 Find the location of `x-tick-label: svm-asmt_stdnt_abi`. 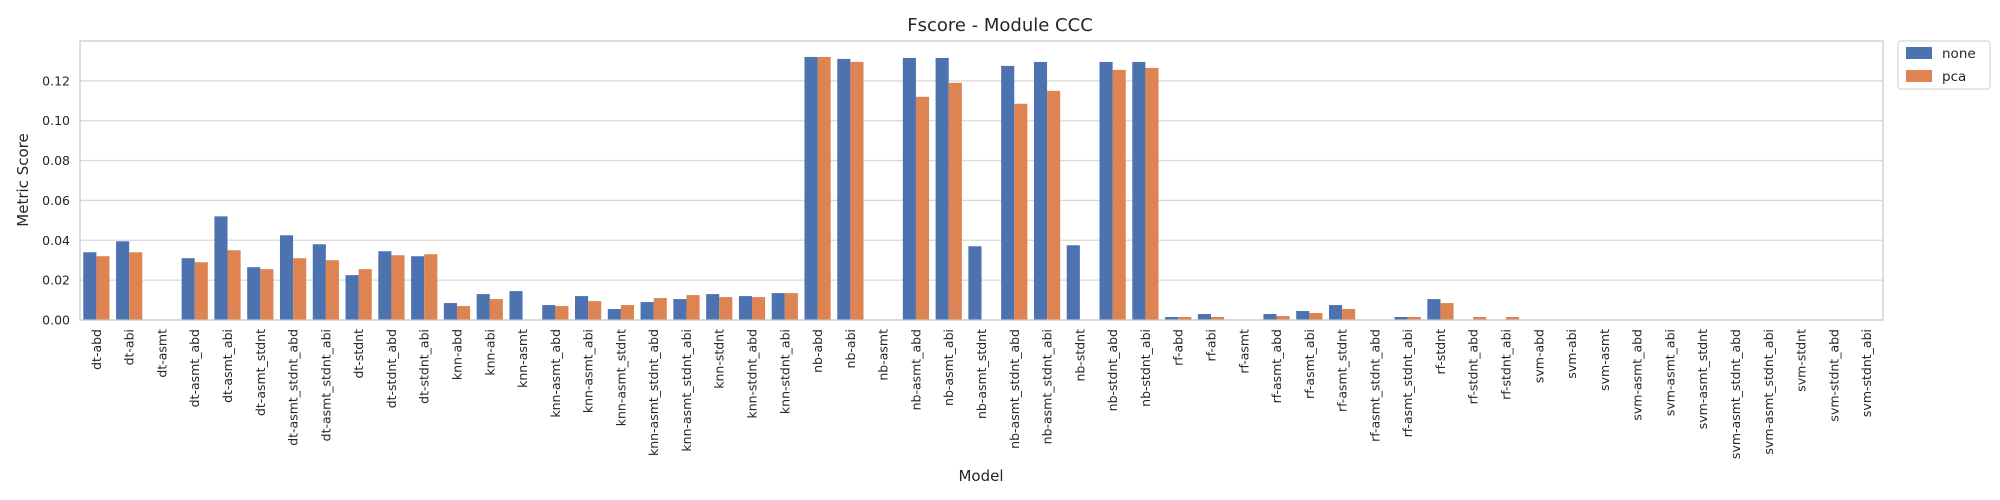

x-tick-label: svm-asmt_stdnt_abi is located at coordinates (1768, 392).